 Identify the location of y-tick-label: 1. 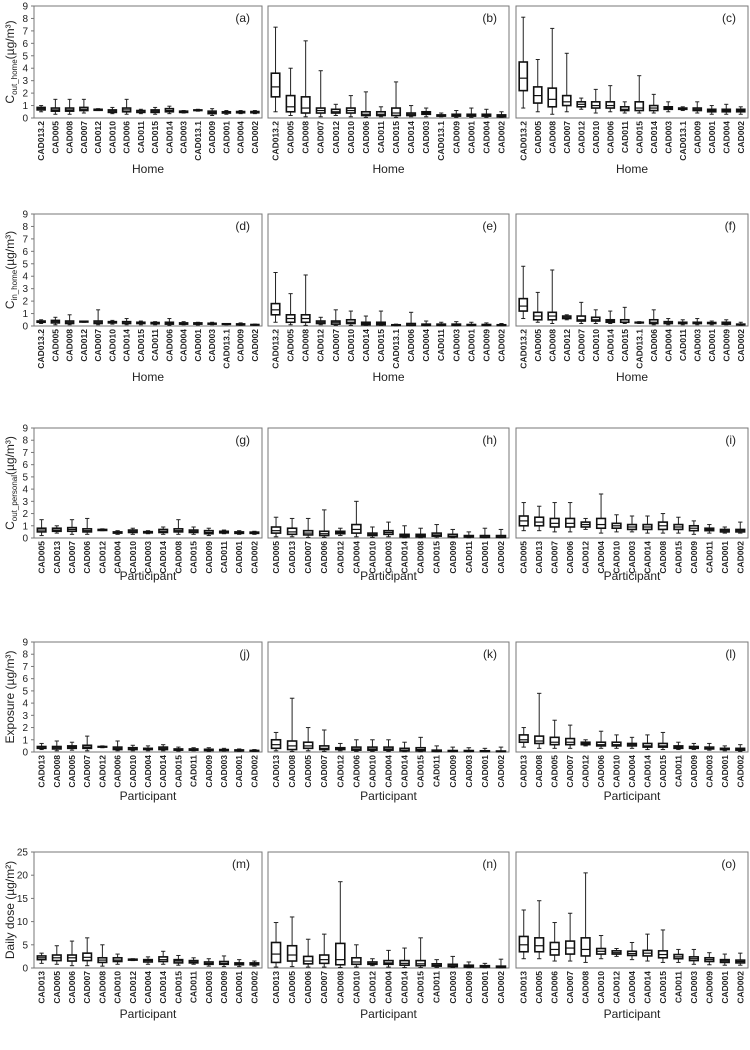
(25, 314).